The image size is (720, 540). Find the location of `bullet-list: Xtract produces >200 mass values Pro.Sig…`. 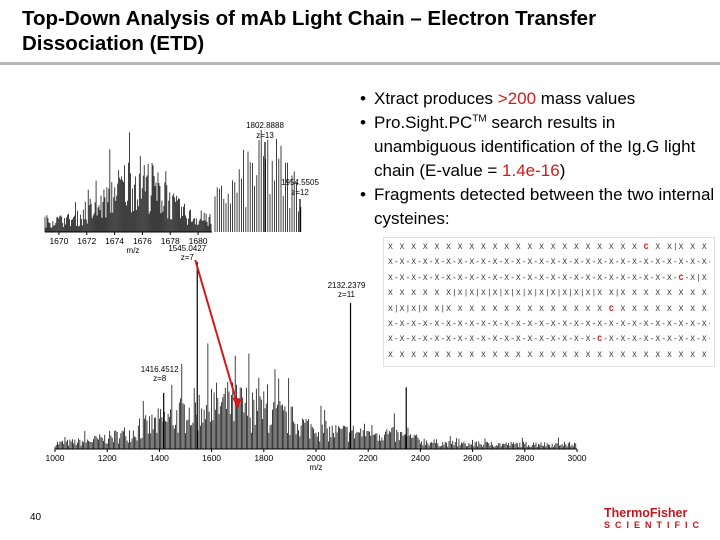

bullet-list: Xtract produces >200 mass values Pro.Sig… is located at coordinates (537, 159).